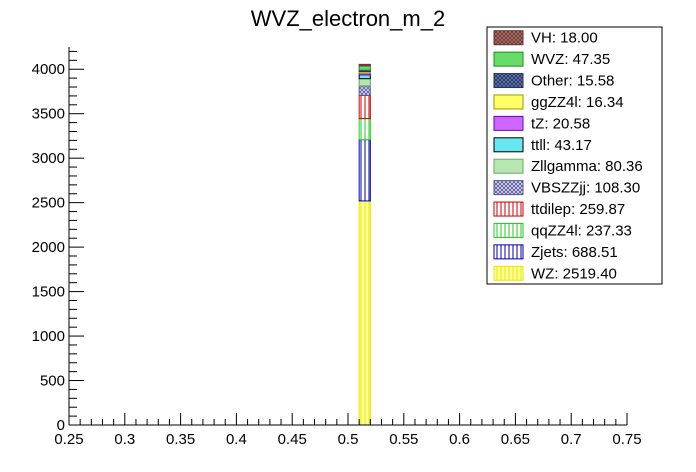 This screenshot has height=472, width=696. I want to click on y-tick-label: 1500, so click(48, 292).